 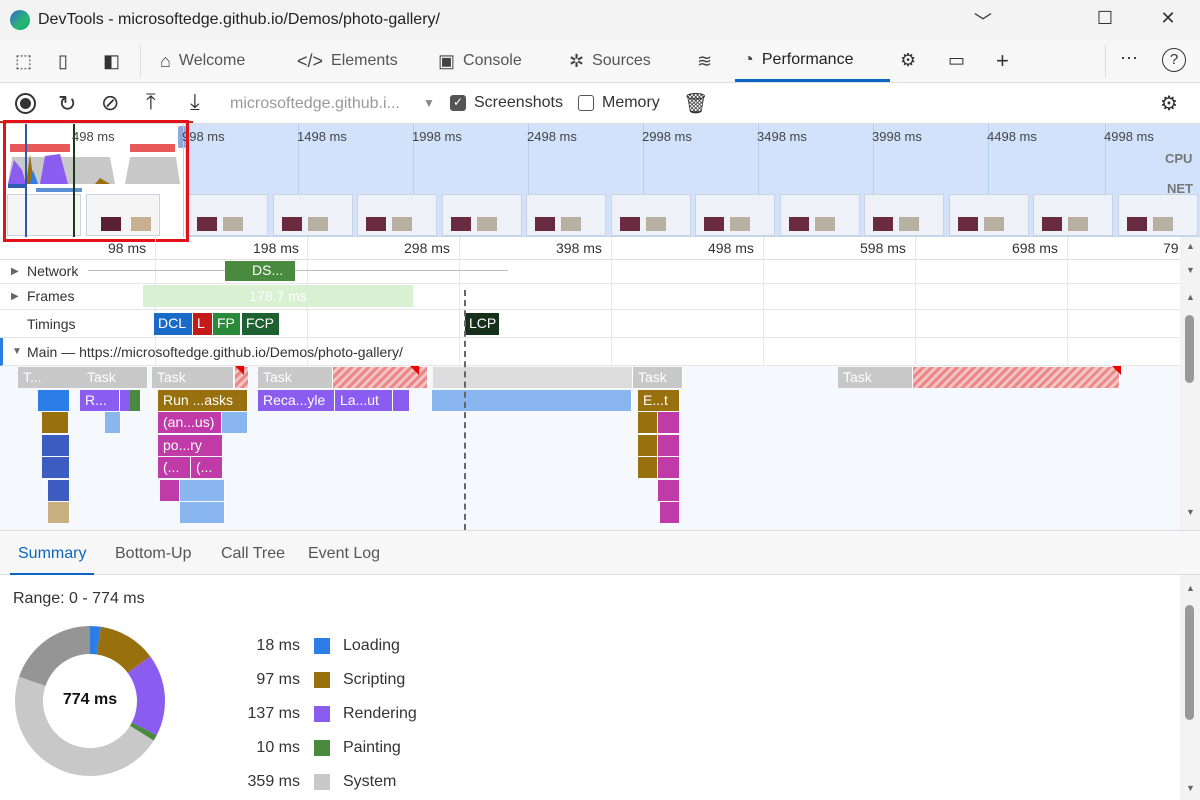 What do you see at coordinates (480, 61) in the screenshot?
I see `tab-console: ▣ Console` at bounding box center [480, 61].